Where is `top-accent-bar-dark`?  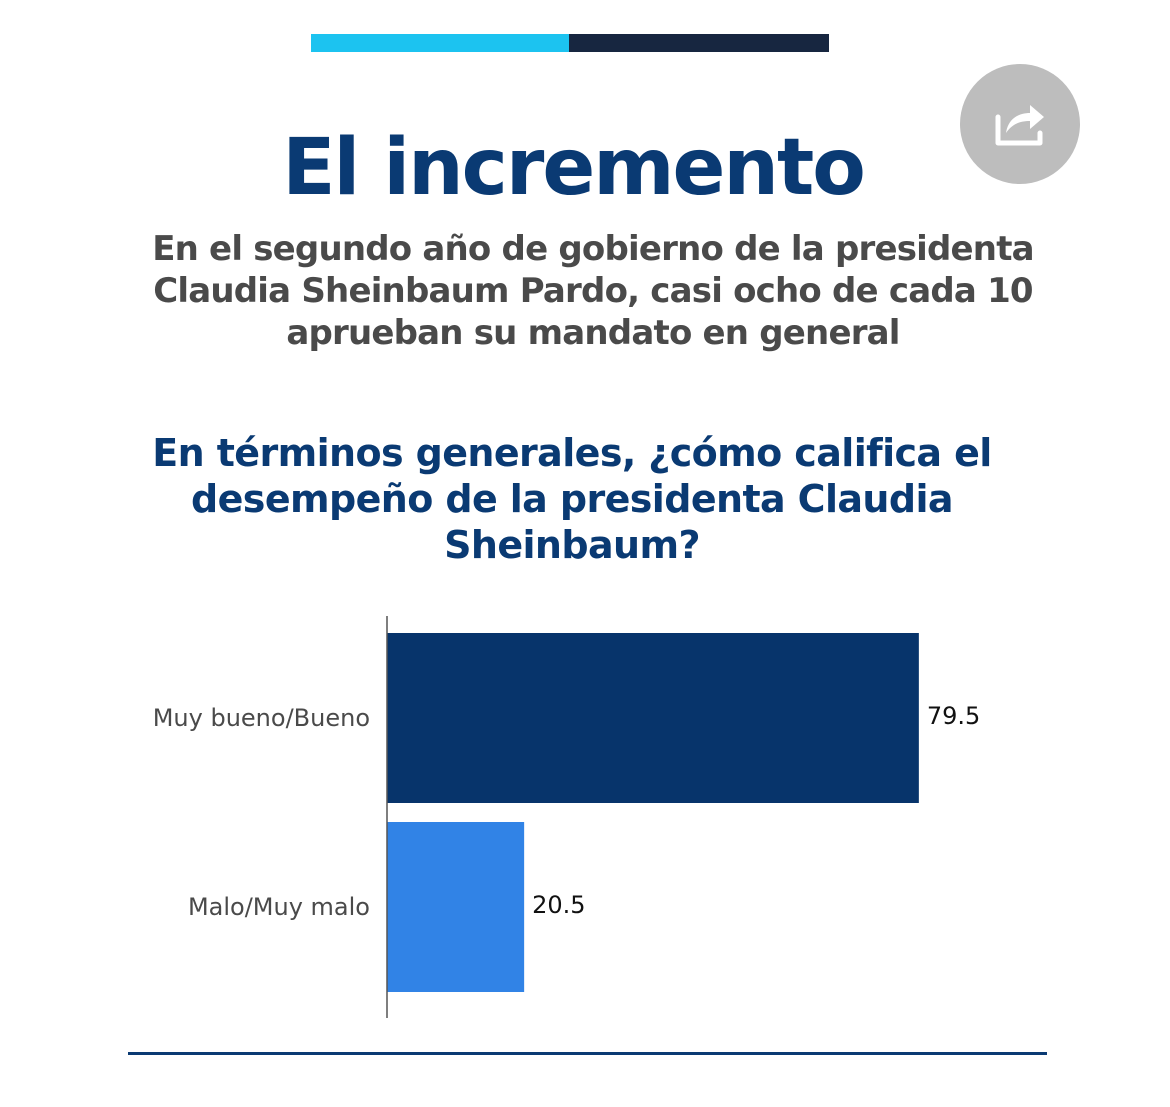
top-accent-bar-dark is located at coordinates (699, 43).